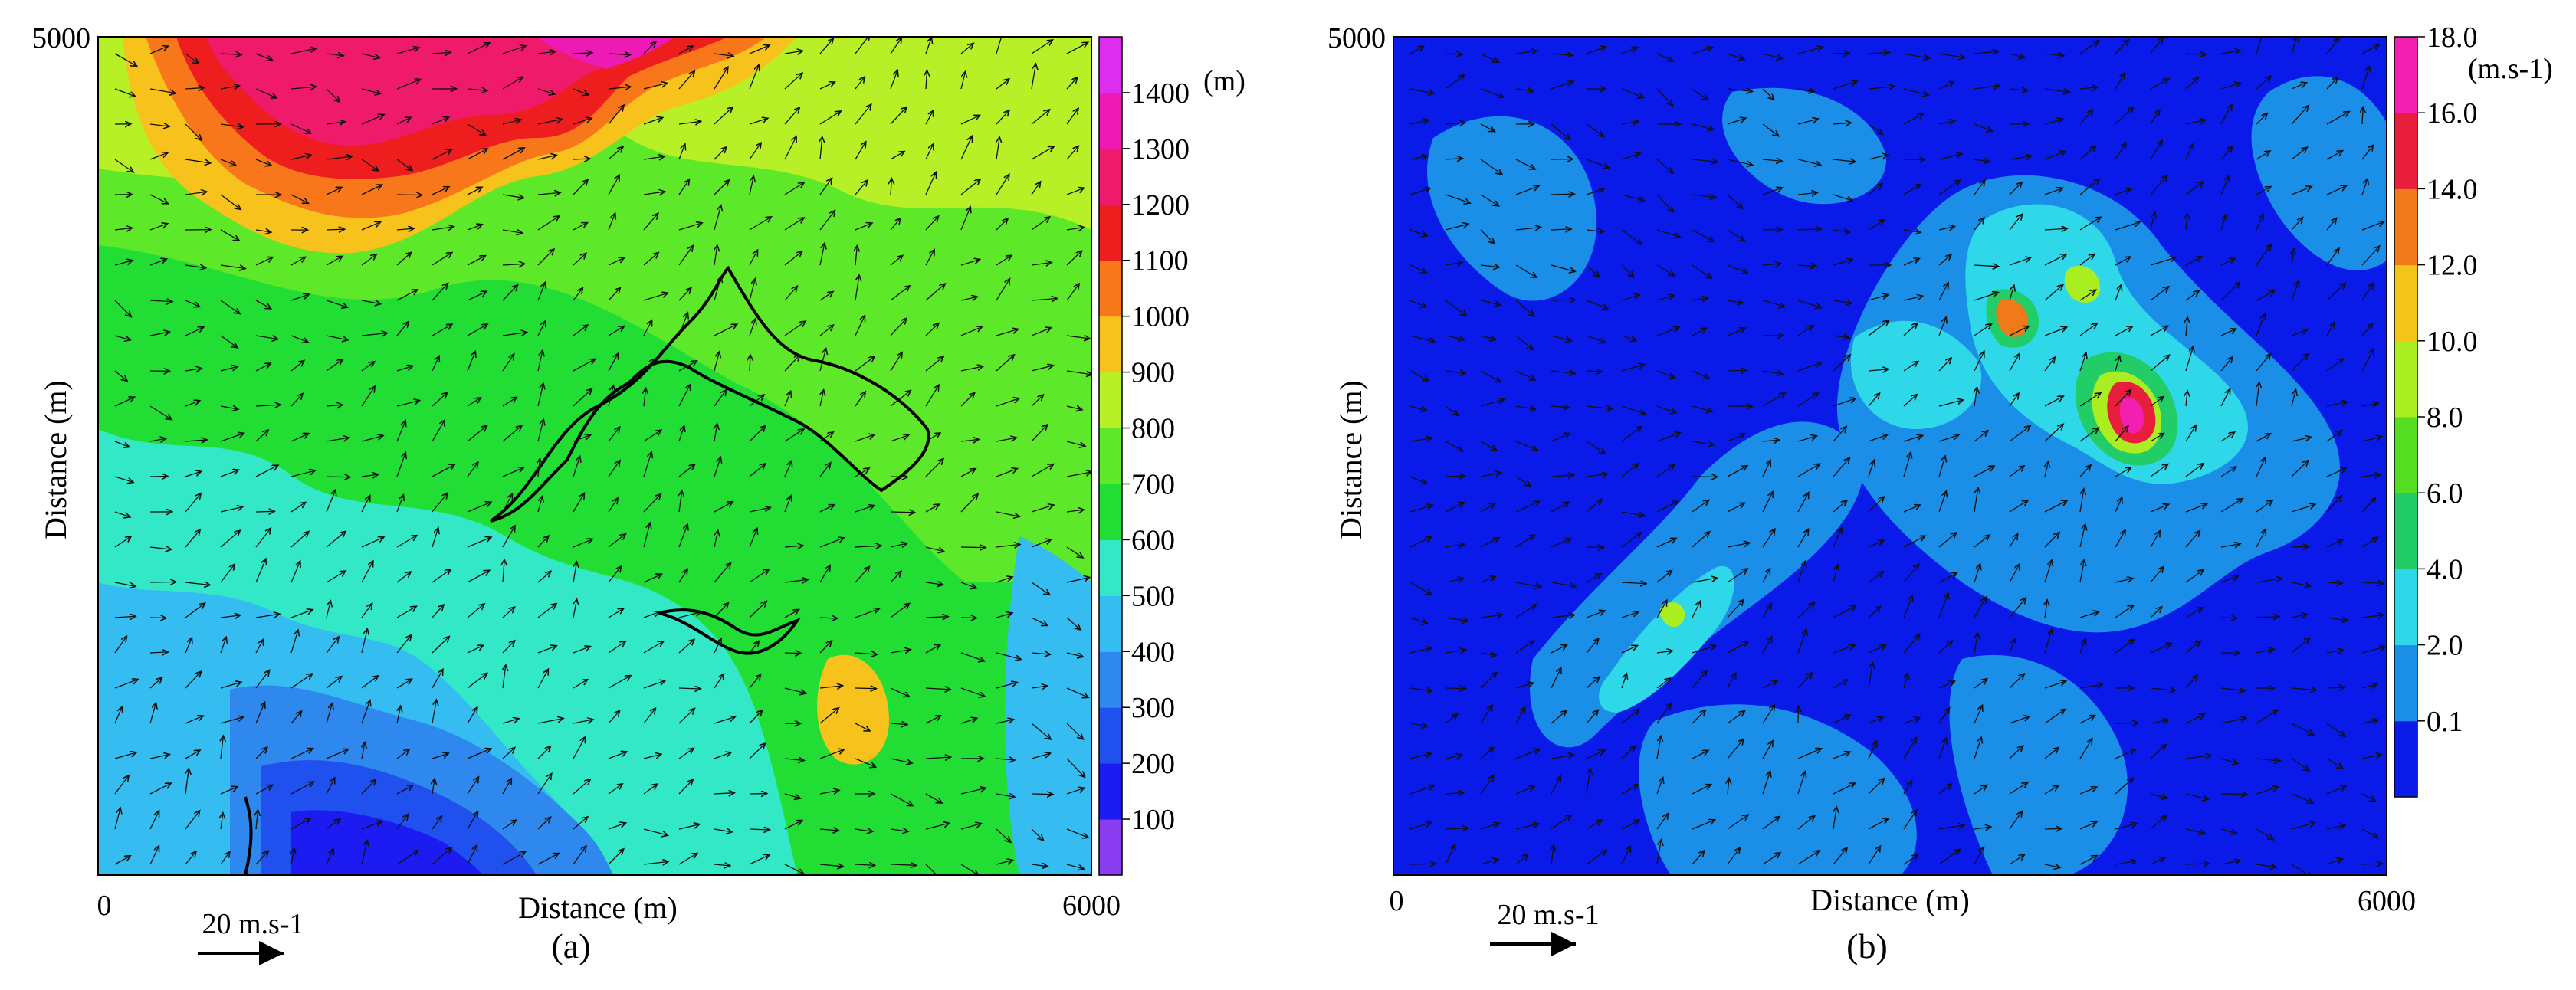  Describe the element at coordinates (570, 945) in the screenshot. I see `panel-label-a: (a)` at that location.